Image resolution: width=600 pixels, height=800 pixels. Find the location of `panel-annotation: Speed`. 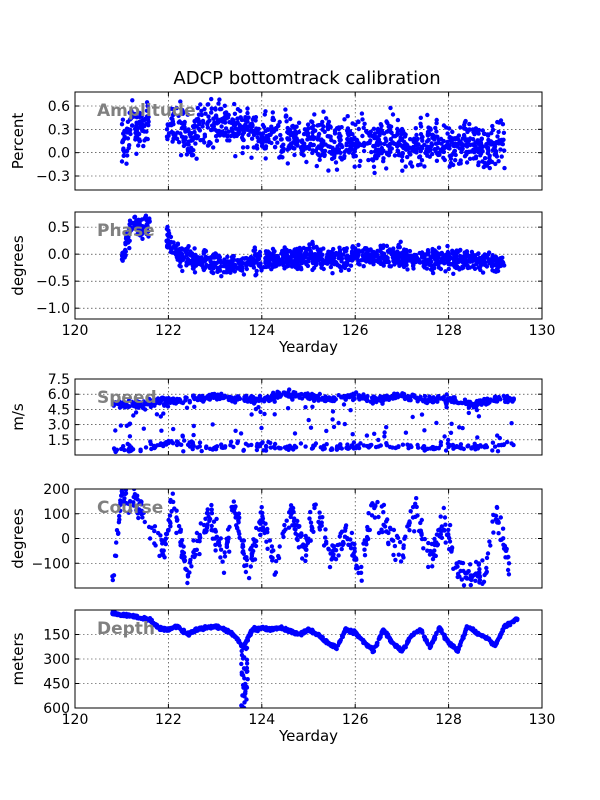

panel-annotation: Speed is located at coordinates (127, 398).